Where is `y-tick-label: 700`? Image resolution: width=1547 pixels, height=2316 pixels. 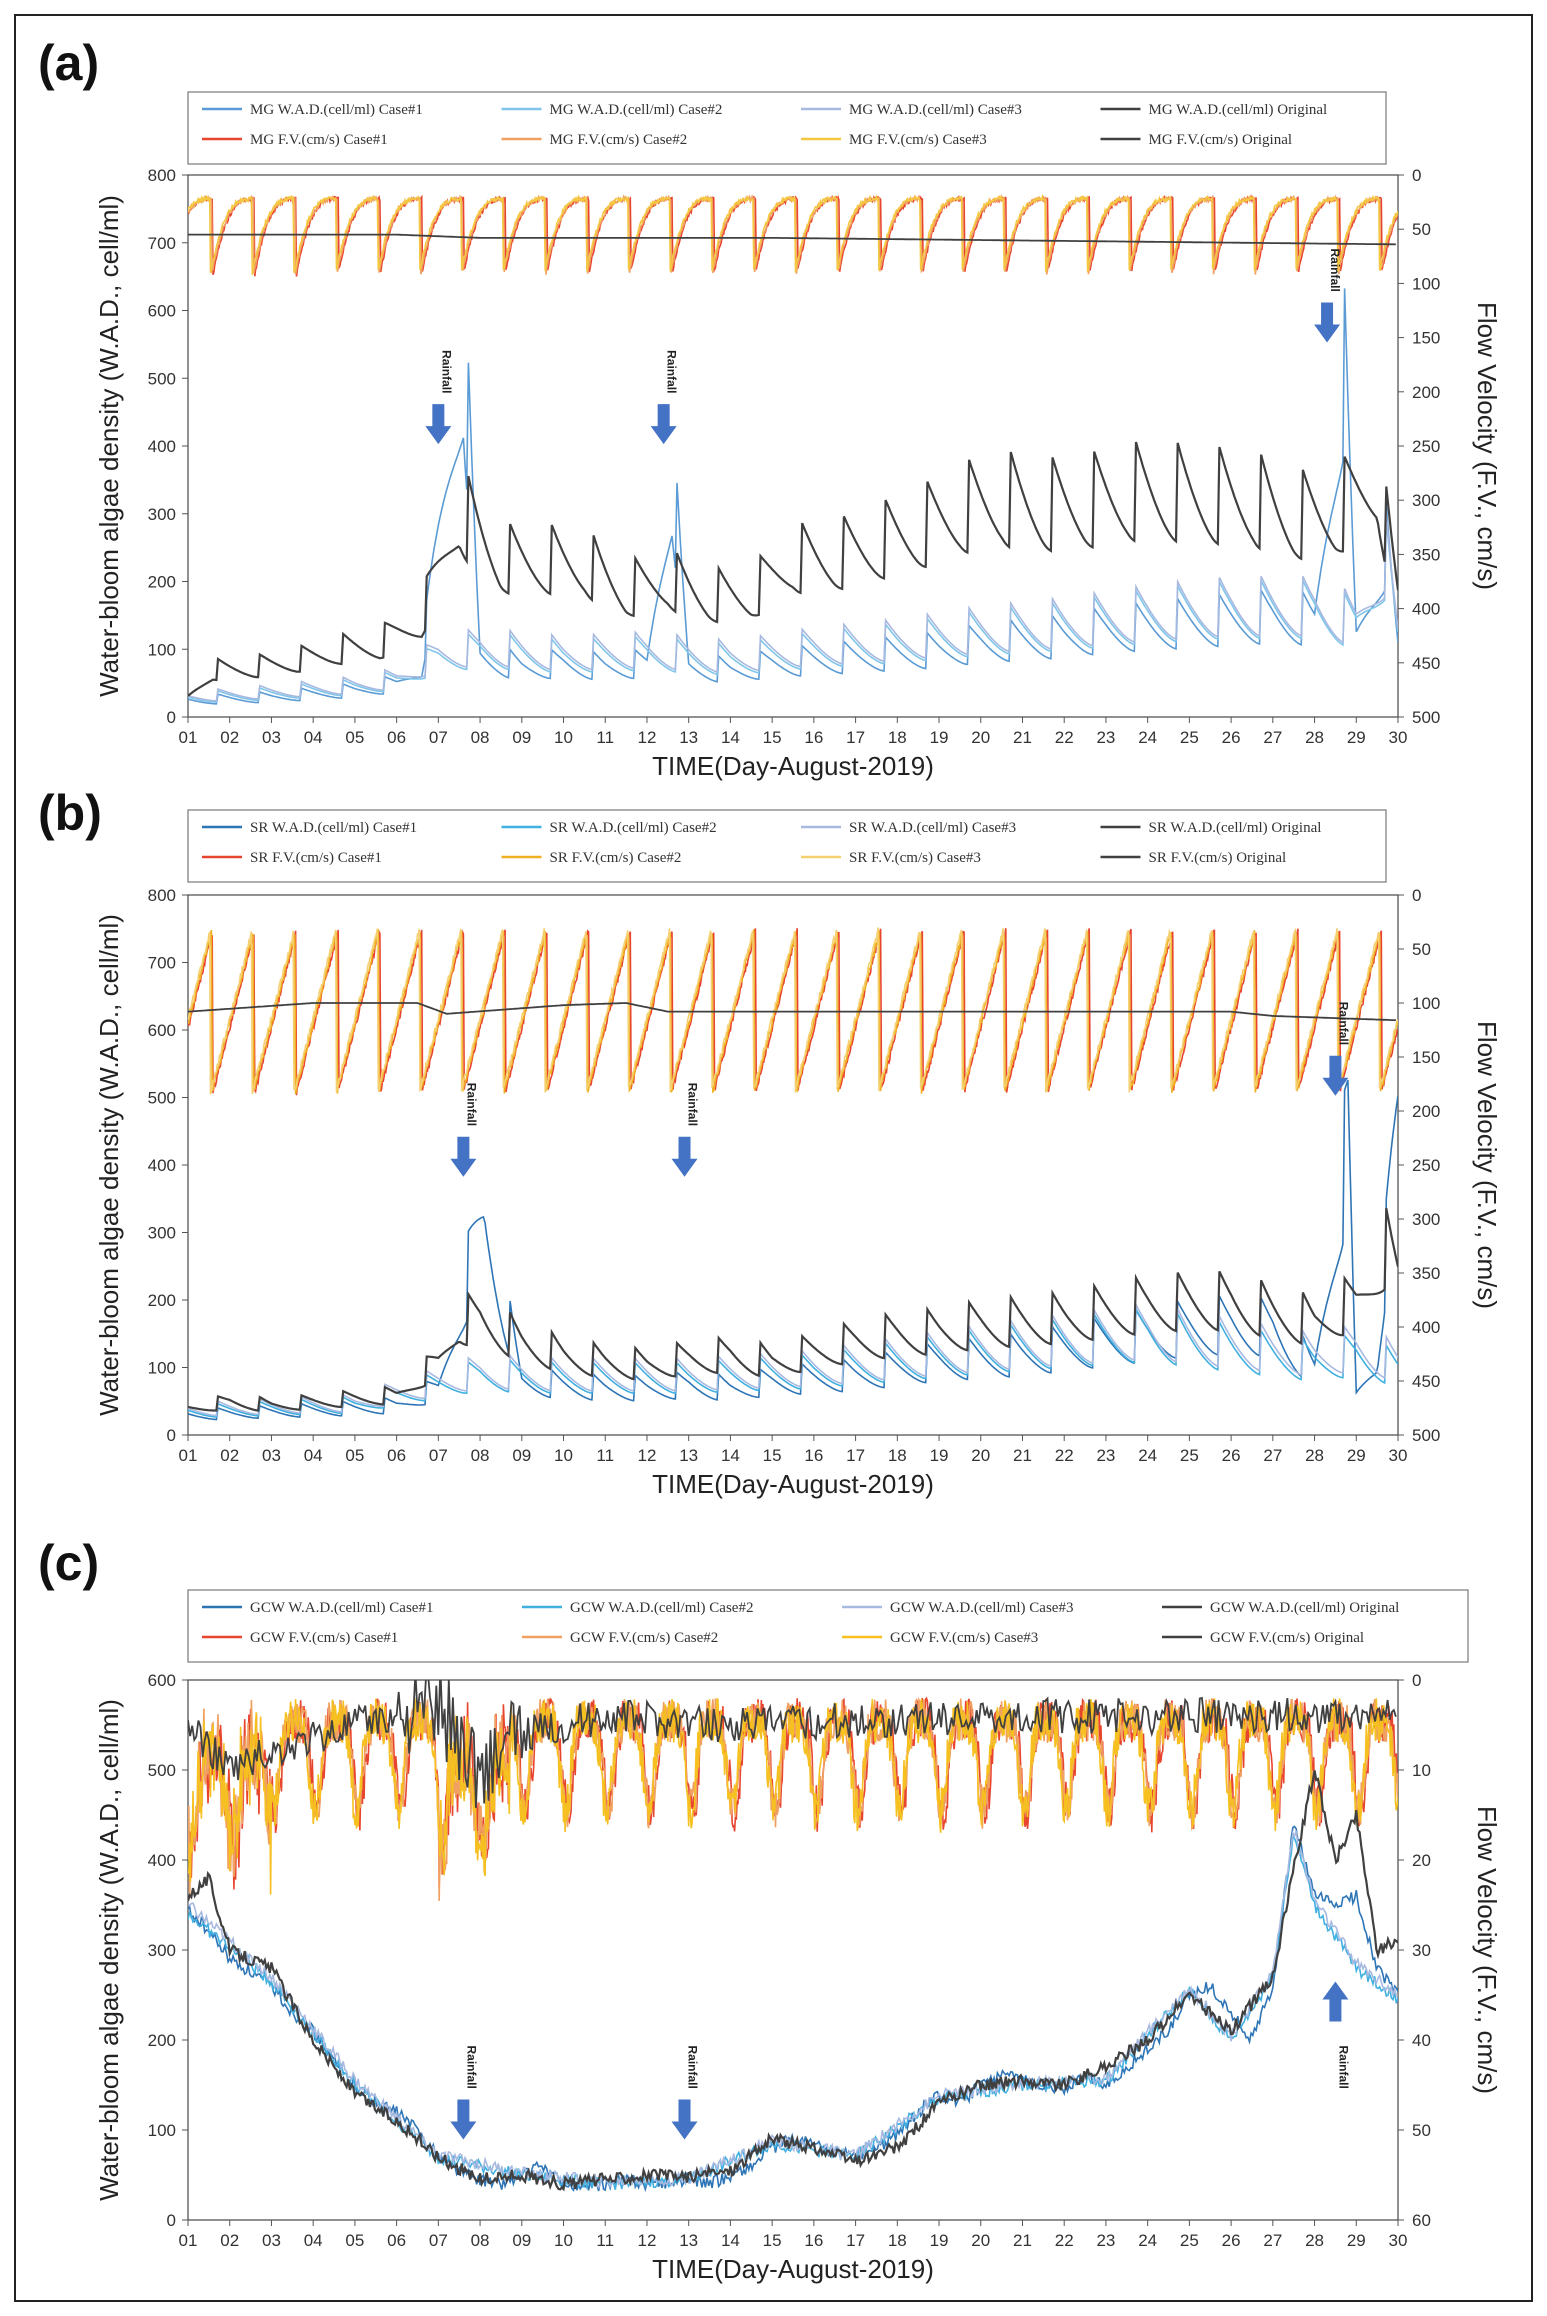
y-tick-label: 700 is located at coordinates (162, 243).